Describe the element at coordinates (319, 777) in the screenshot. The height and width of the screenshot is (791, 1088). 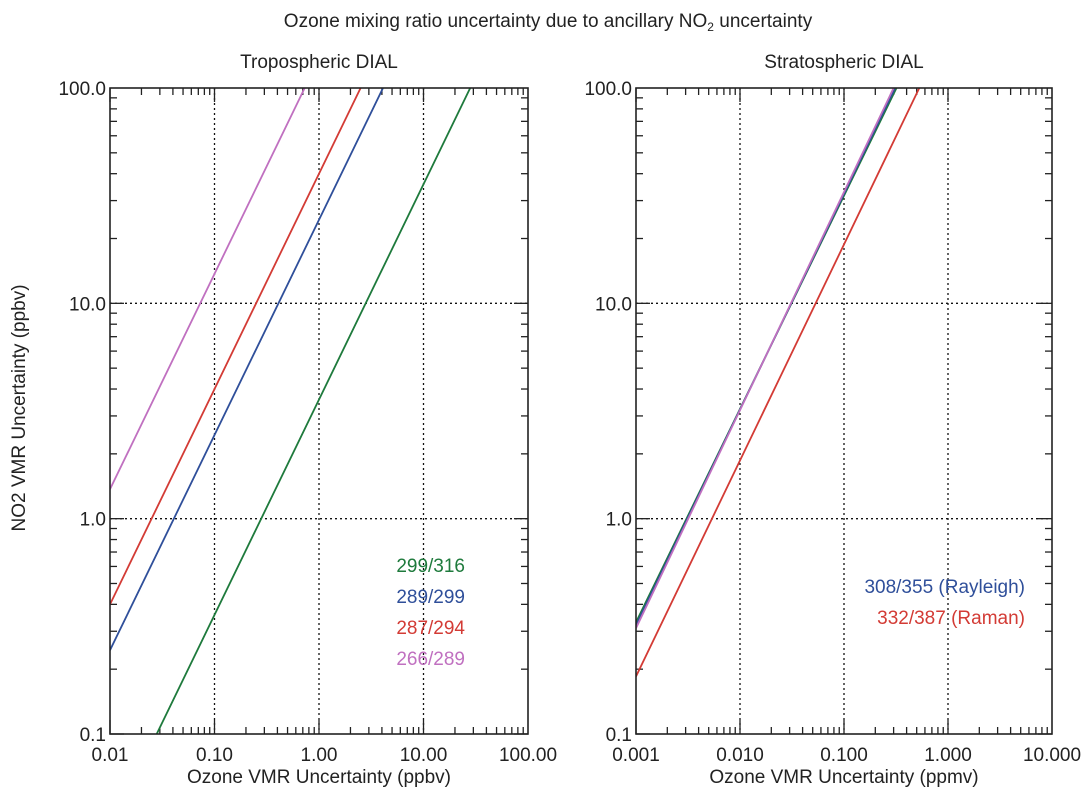
I see `x-axis-label: Ozone VMR Uncertainty (ppbv)` at that location.